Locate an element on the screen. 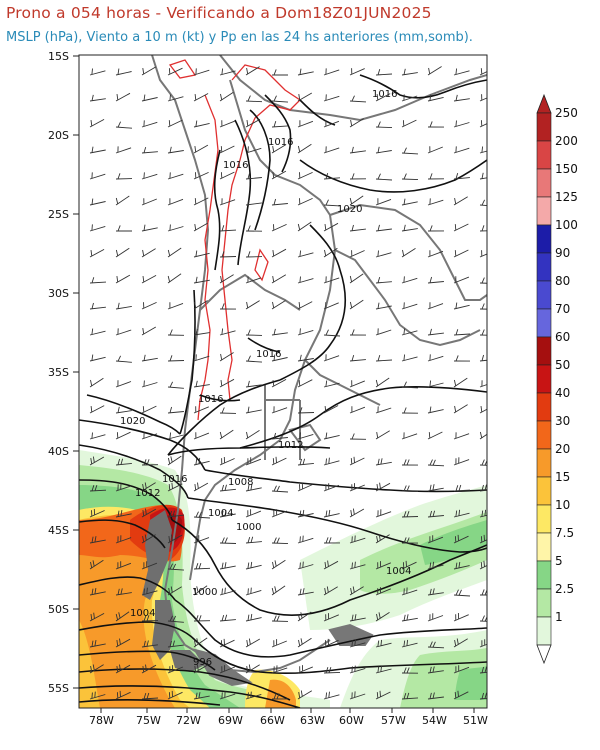 Image resolution: width=600 pixels, height=750 pixels. colorbar-label: 200 is located at coordinates (566, 141).